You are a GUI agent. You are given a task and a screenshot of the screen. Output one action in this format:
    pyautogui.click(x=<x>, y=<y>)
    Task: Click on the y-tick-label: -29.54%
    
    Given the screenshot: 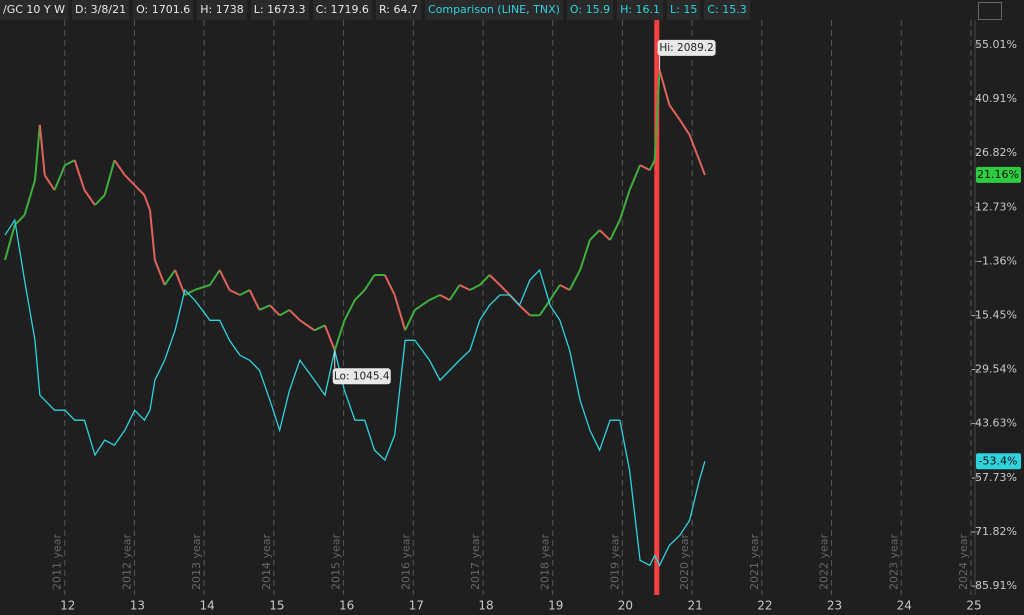 What is the action you would take?
    pyautogui.click(x=994, y=369)
    